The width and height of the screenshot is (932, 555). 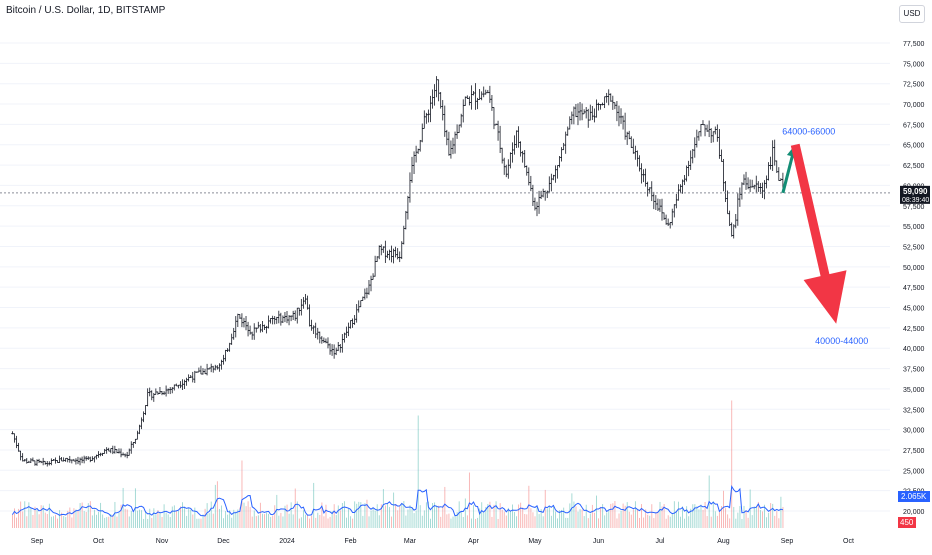 What do you see at coordinates (914, 451) in the screenshot?
I see `price-tick-label: 27,500` at bounding box center [914, 451].